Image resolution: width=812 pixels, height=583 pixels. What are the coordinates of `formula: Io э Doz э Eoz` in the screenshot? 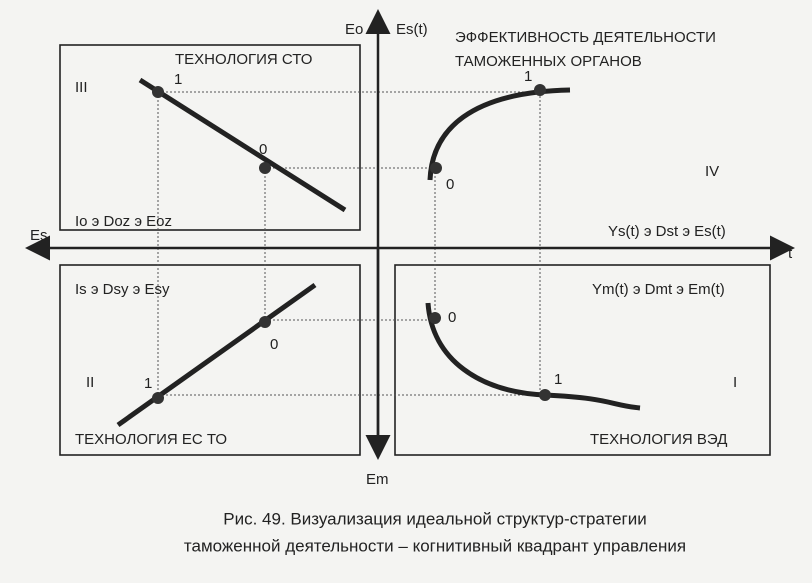 It's located at (123, 221).